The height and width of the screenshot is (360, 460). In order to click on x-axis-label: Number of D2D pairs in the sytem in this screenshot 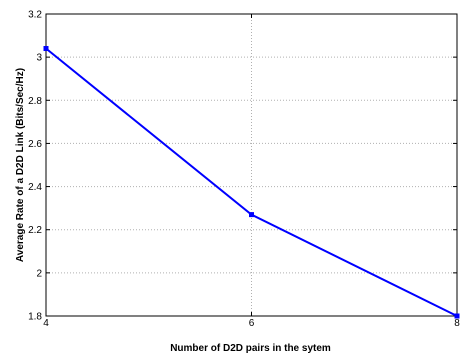, I will do `click(250, 348)`.